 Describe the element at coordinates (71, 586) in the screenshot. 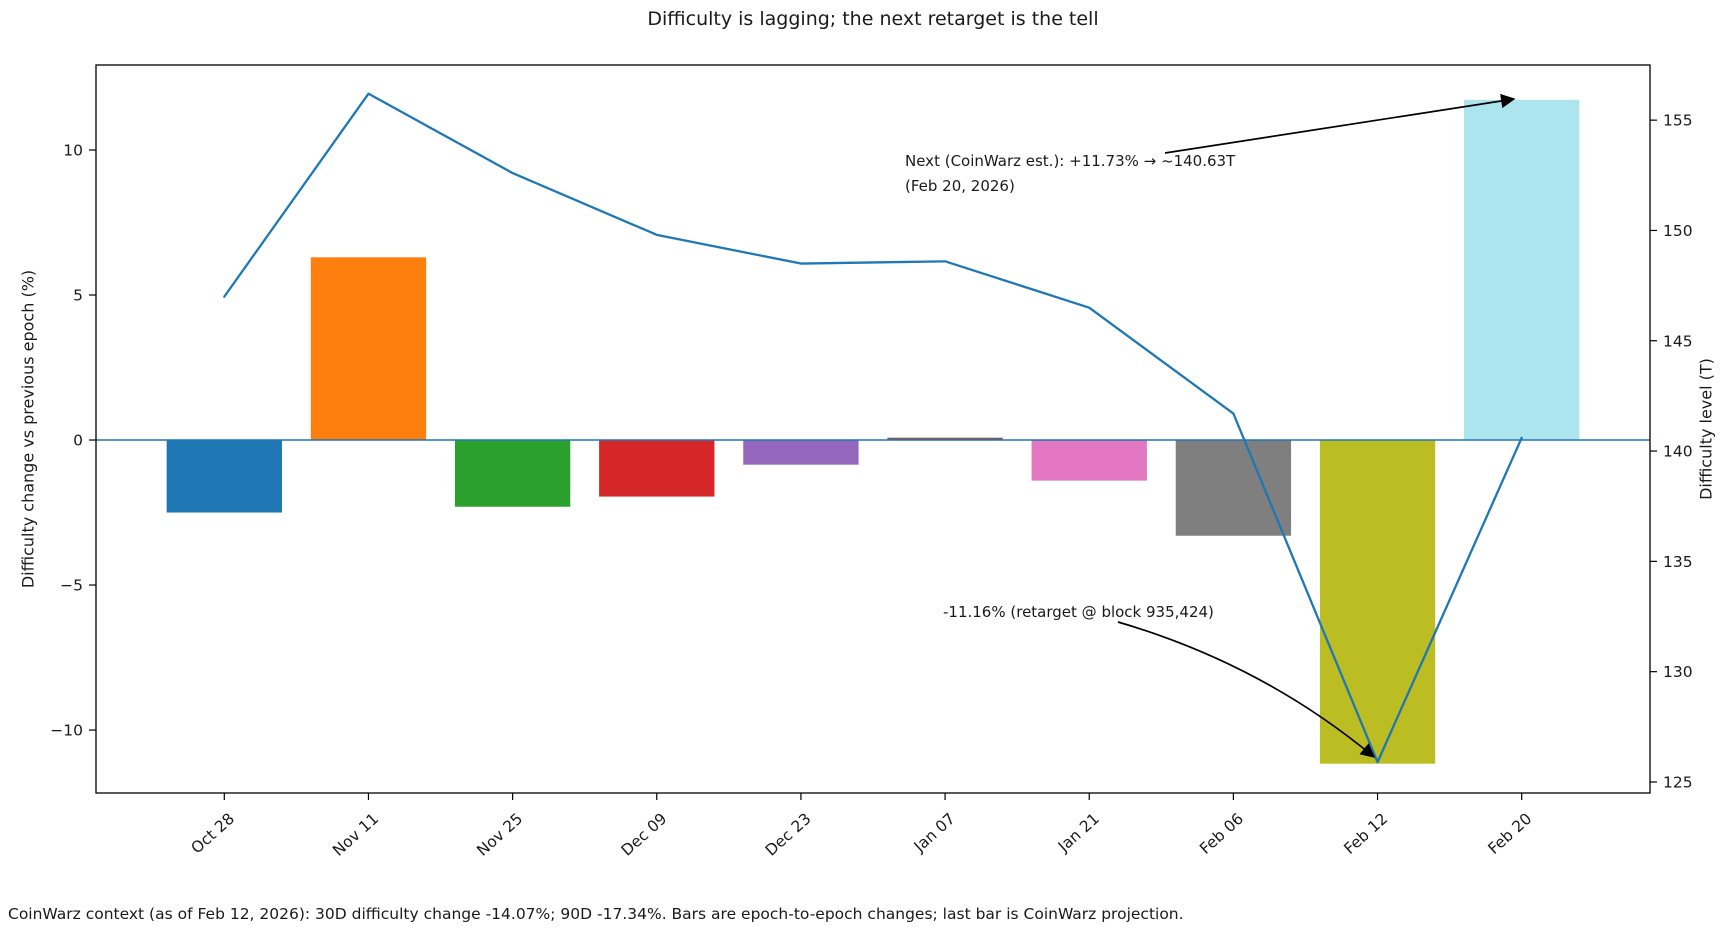

I see `y-left-tick-label--5: −5` at that location.